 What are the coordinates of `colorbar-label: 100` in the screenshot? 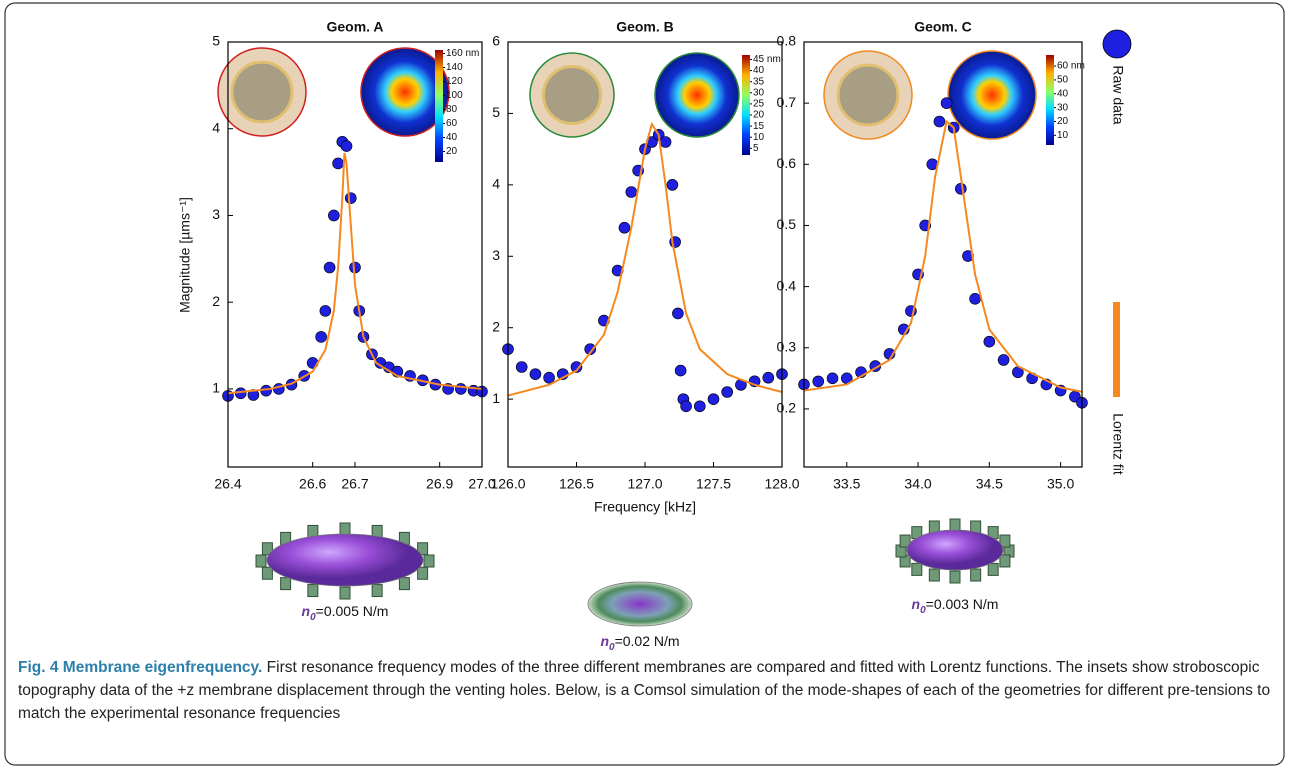 It's located at (454, 95).